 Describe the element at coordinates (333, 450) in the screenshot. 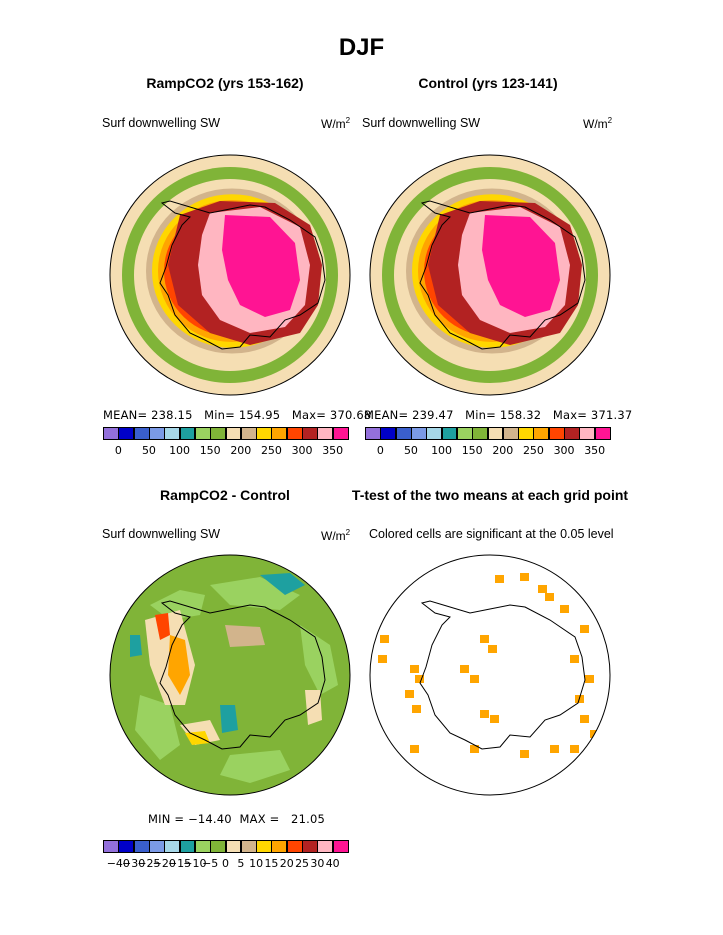

I see `panel-1-colorbar-tick-label: 350` at that location.